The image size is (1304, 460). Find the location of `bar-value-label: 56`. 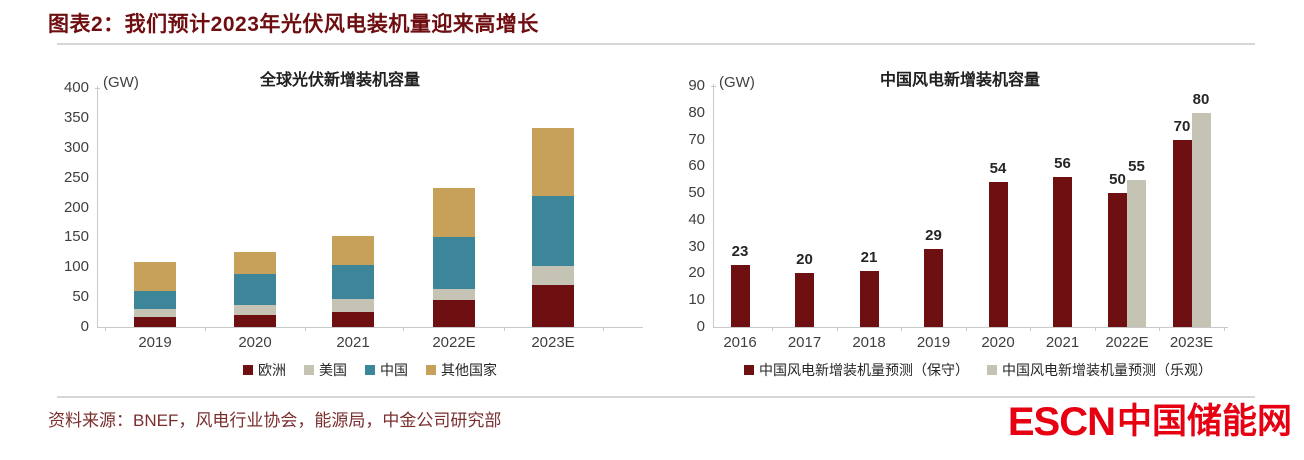

bar-value-label: 56 is located at coordinates (1062, 164).